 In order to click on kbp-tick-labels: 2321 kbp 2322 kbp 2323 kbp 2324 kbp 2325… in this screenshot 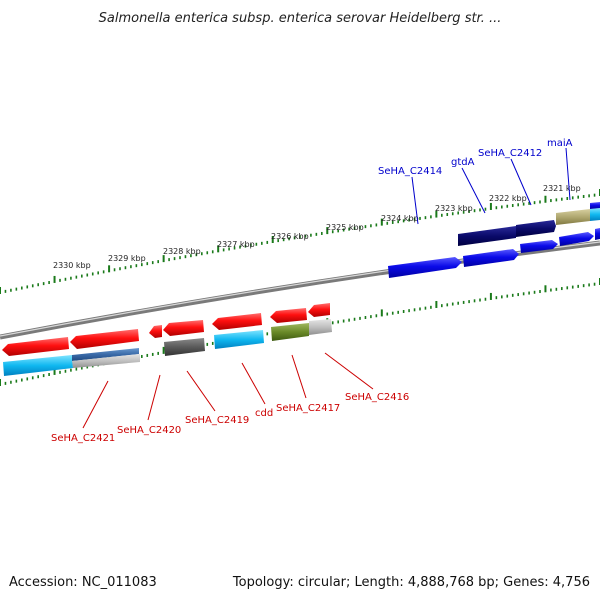, I will do `click(317, 227)`.